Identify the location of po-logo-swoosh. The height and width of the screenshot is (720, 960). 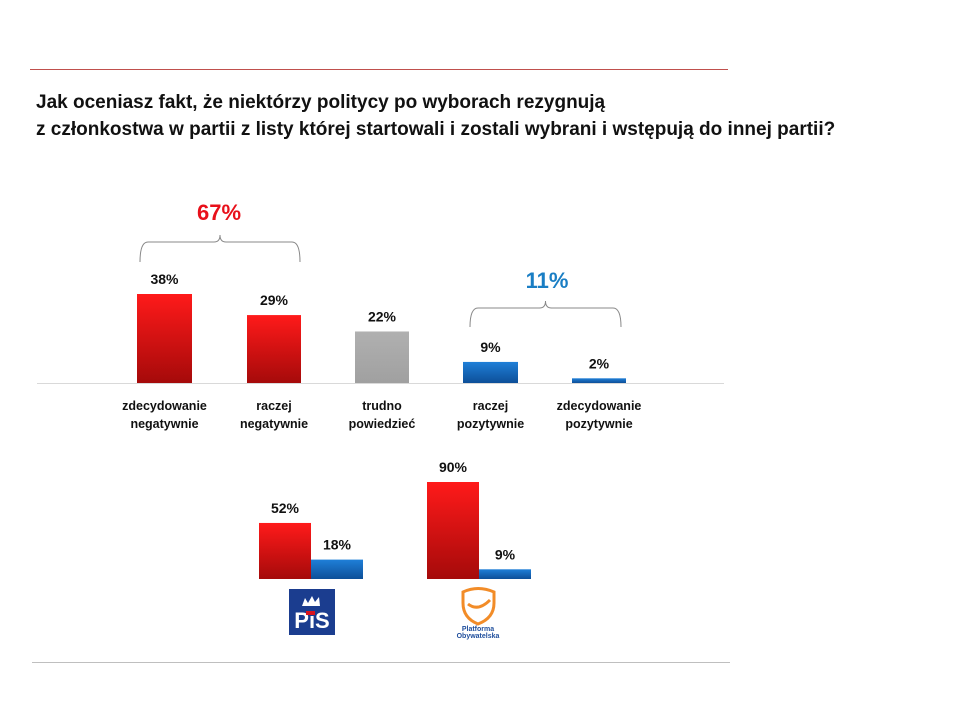
(479, 603).